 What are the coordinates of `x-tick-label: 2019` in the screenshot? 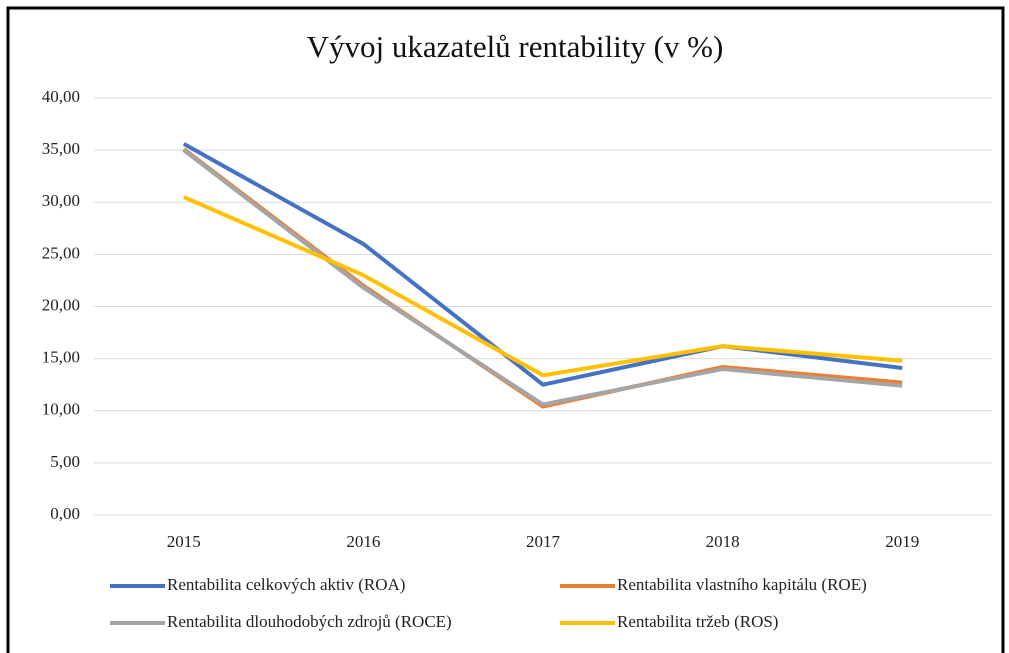 It's located at (902, 541).